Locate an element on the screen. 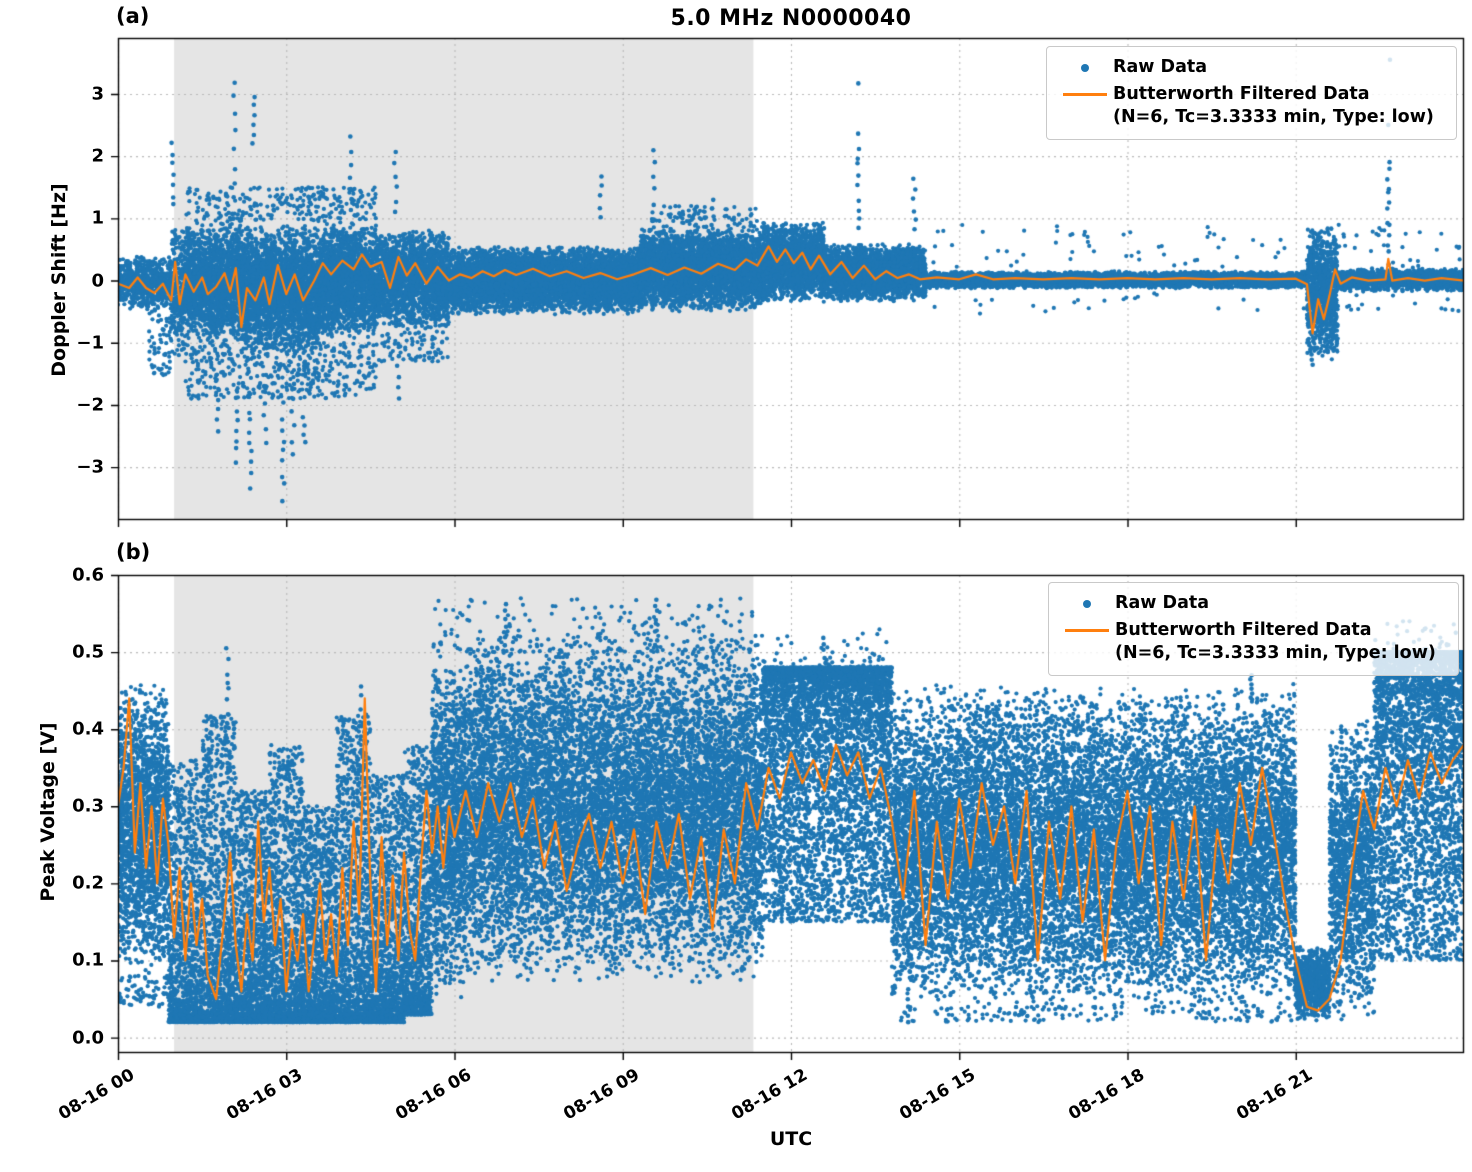  panel-a-label: (a) is located at coordinates (133, 16).